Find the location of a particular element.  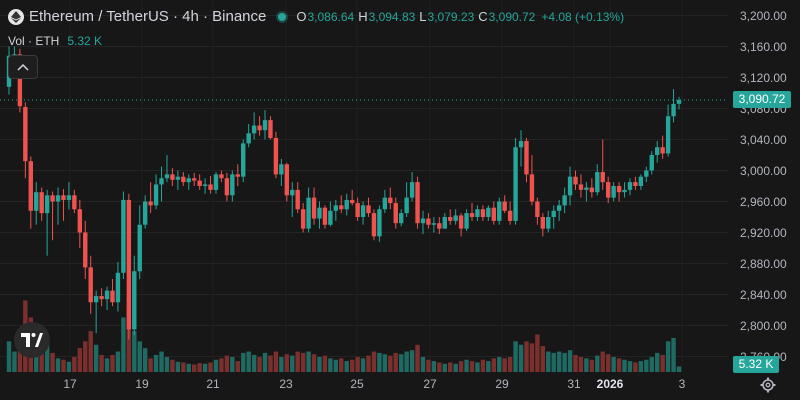

time-tick: 31 is located at coordinates (574, 384).